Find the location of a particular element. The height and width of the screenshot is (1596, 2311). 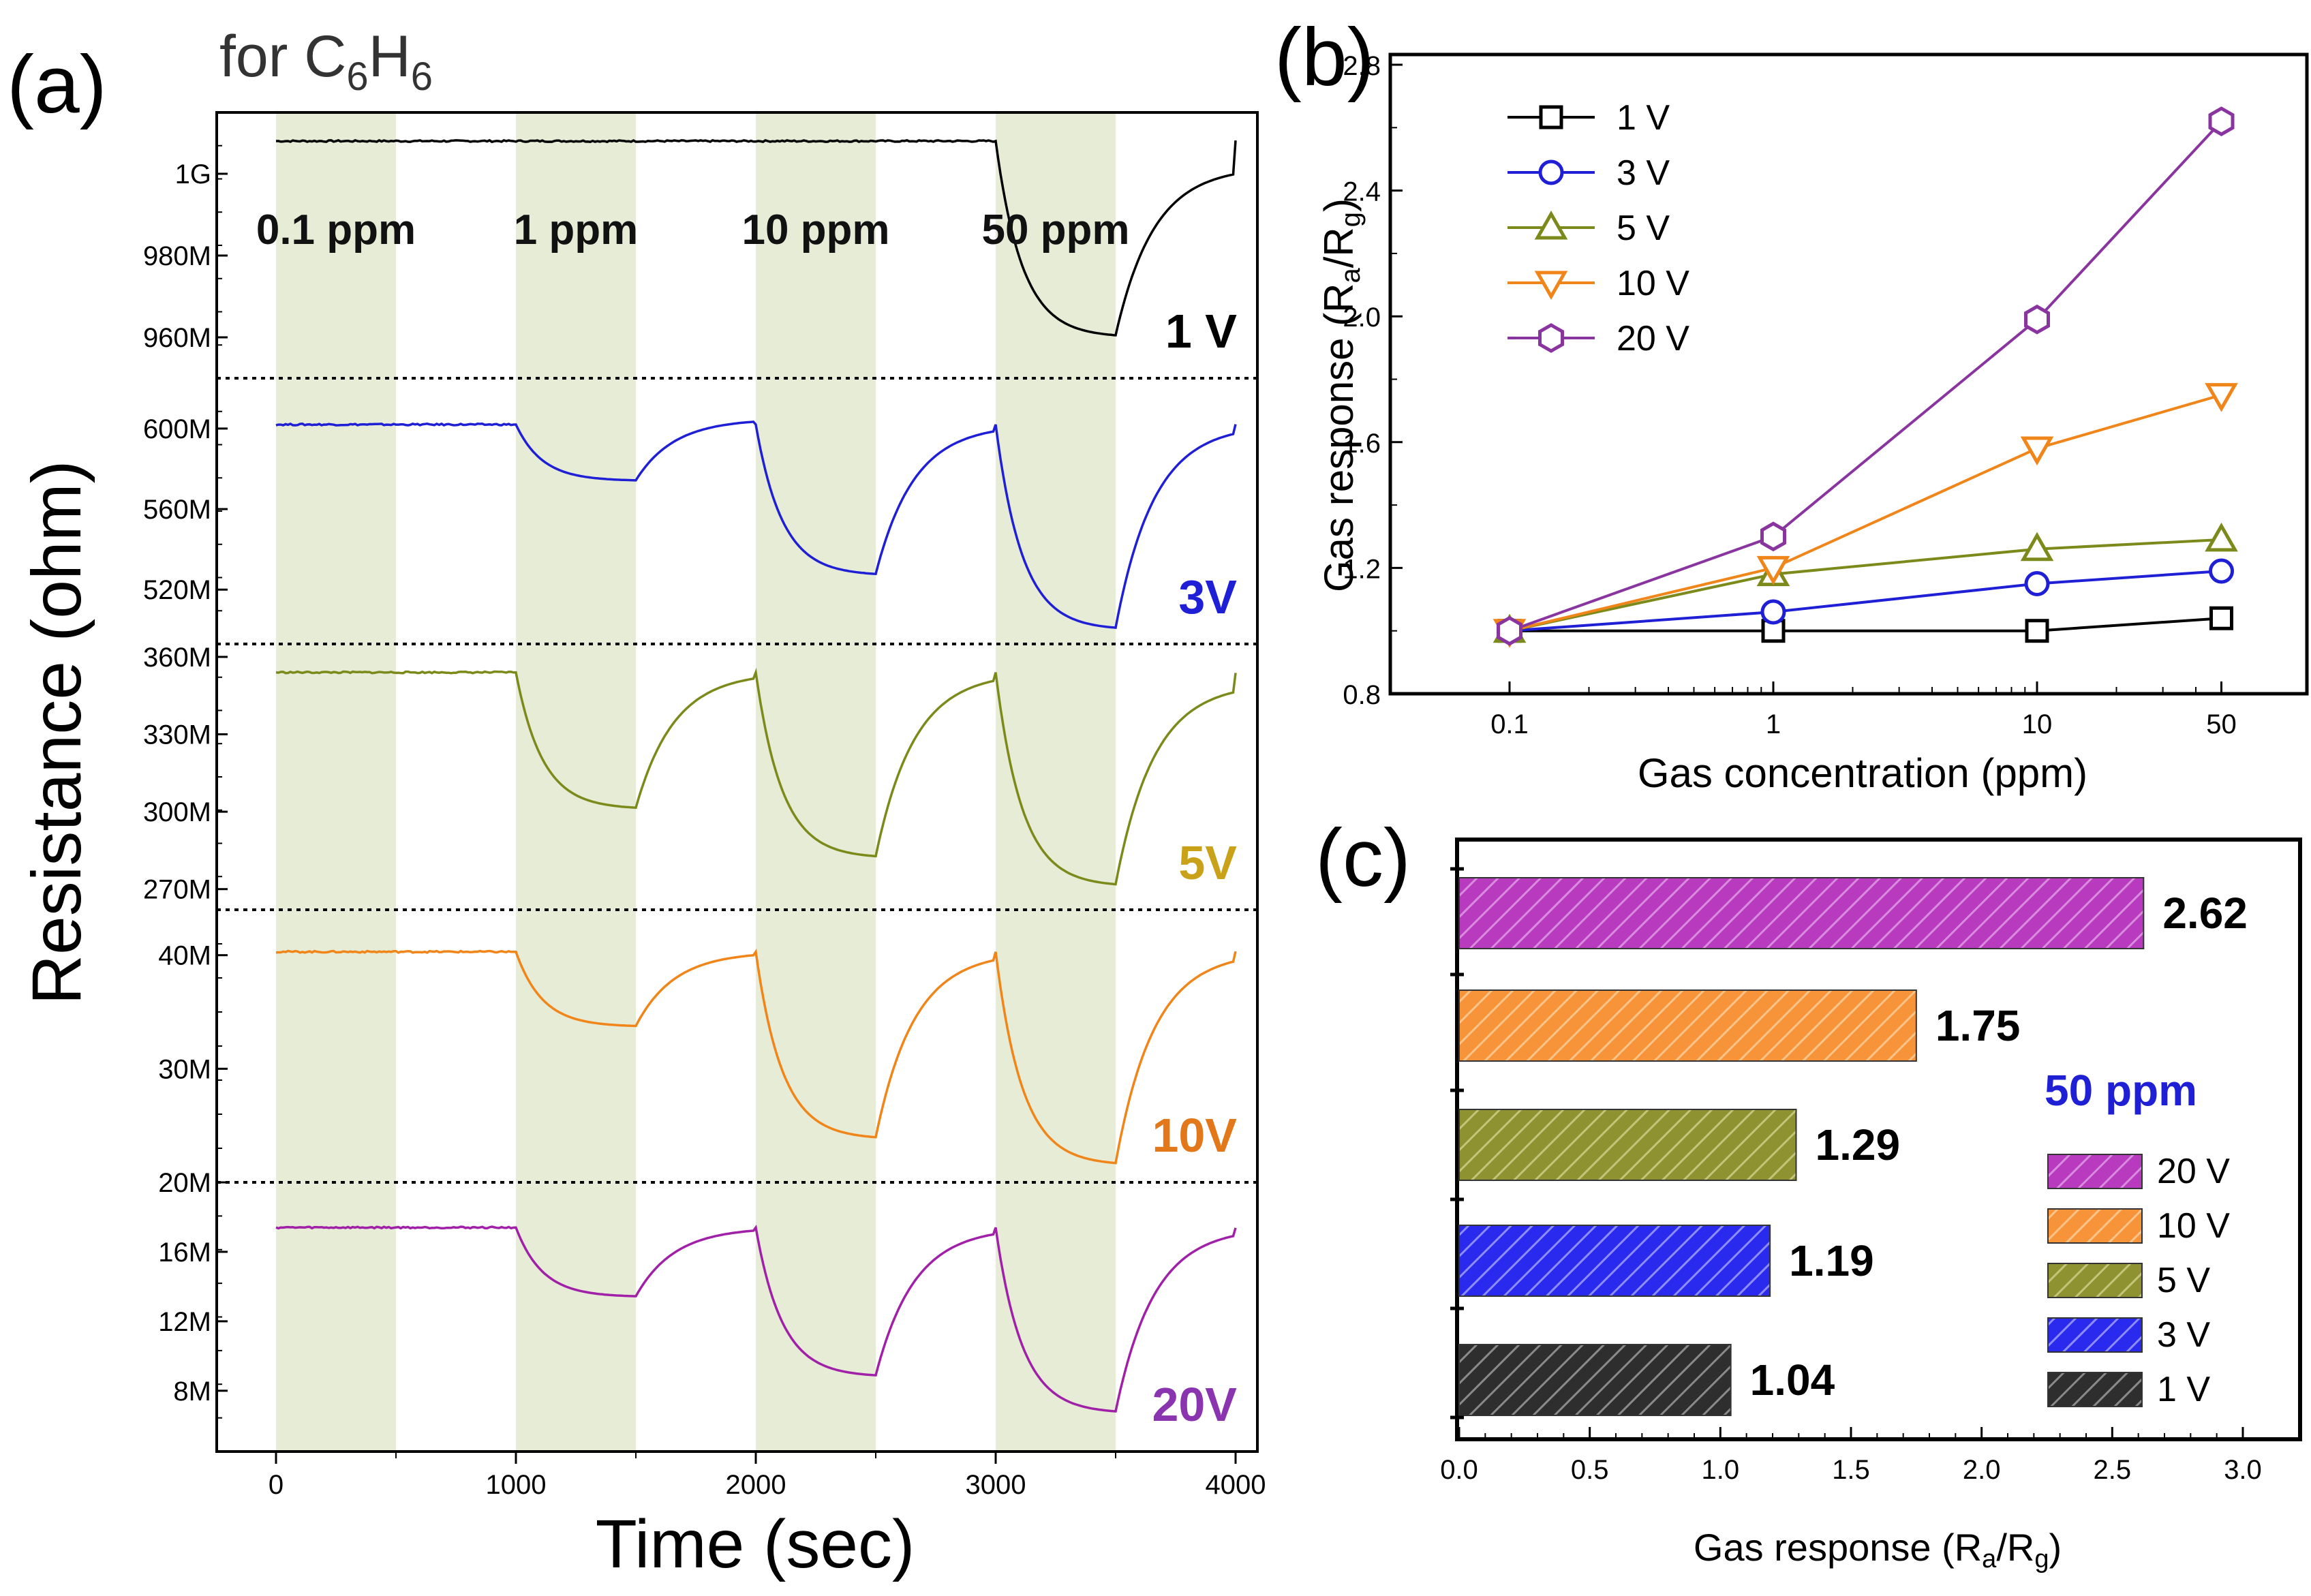

c-xlabel-3: /R is located at coordinates (2015, 1548).